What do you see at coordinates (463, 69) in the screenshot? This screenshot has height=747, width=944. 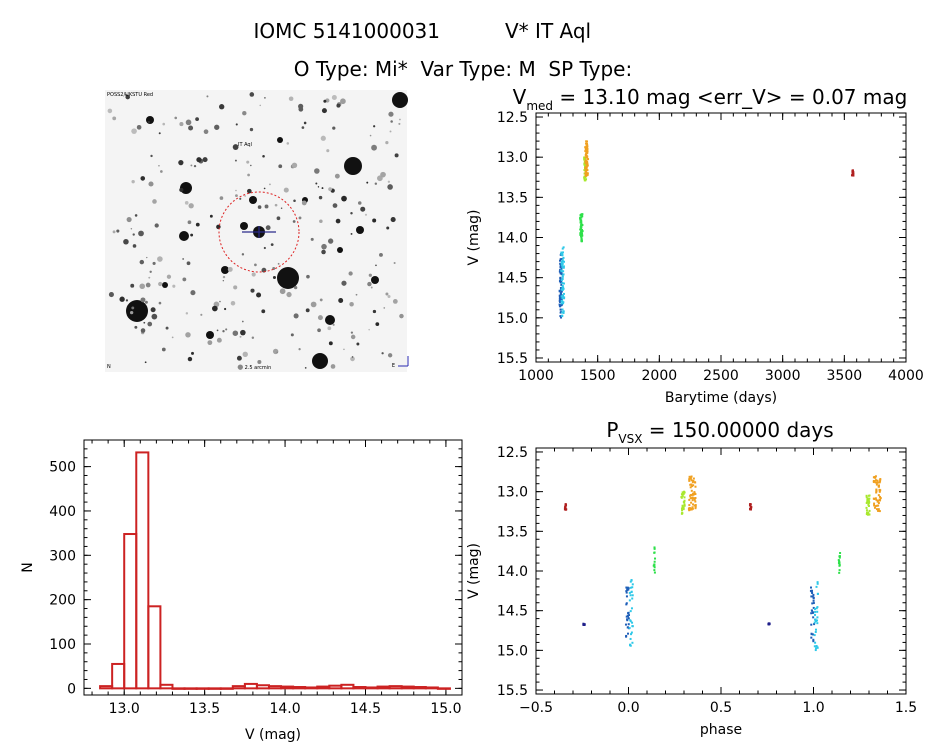 I see `title-type-line: O Type: Mi* Var Type: M SP Type:` at bounding box center [463, 69].